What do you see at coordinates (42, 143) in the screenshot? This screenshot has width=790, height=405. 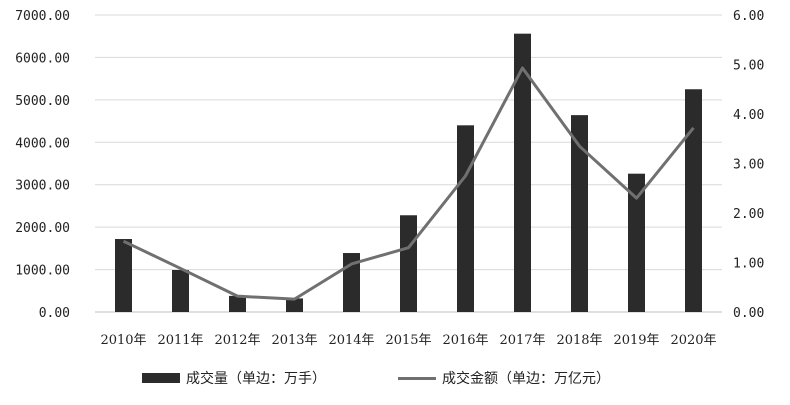 I see `left-tick-label: 4000.00` at bounding box center [42, 143].